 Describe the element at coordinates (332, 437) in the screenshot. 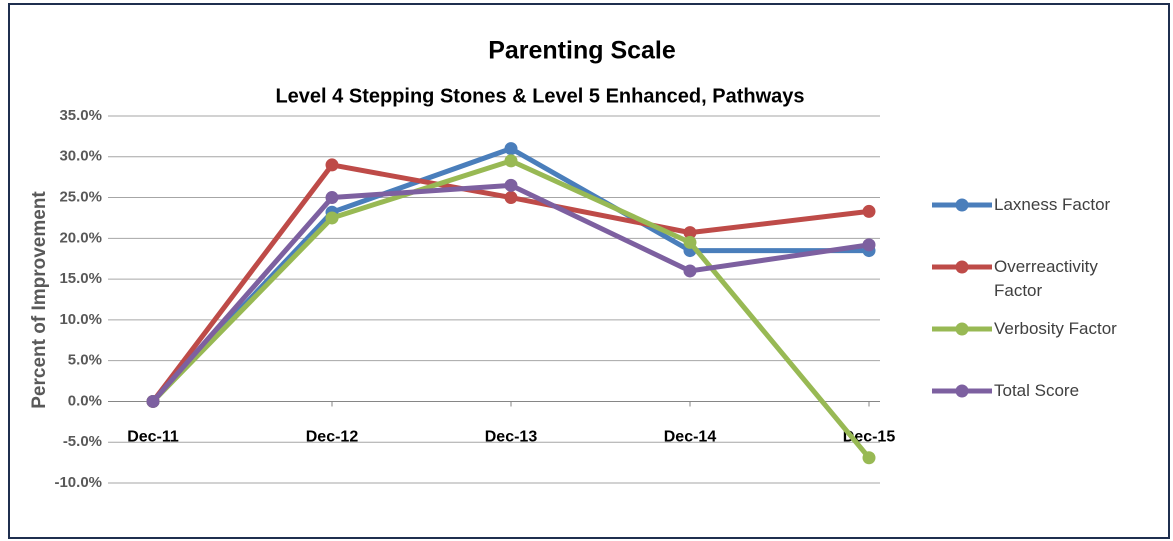

I see `x-tick-label: Dec-12` at that location.